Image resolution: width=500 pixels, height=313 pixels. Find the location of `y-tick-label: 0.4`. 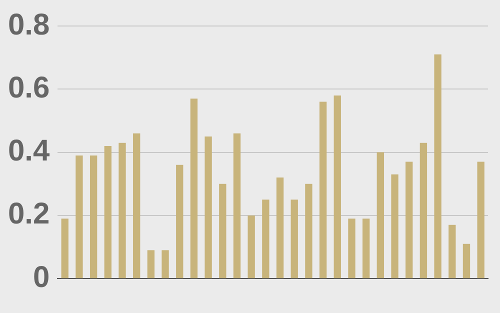

y-tick-label: 0.4 is located at coordinates (29, 151).